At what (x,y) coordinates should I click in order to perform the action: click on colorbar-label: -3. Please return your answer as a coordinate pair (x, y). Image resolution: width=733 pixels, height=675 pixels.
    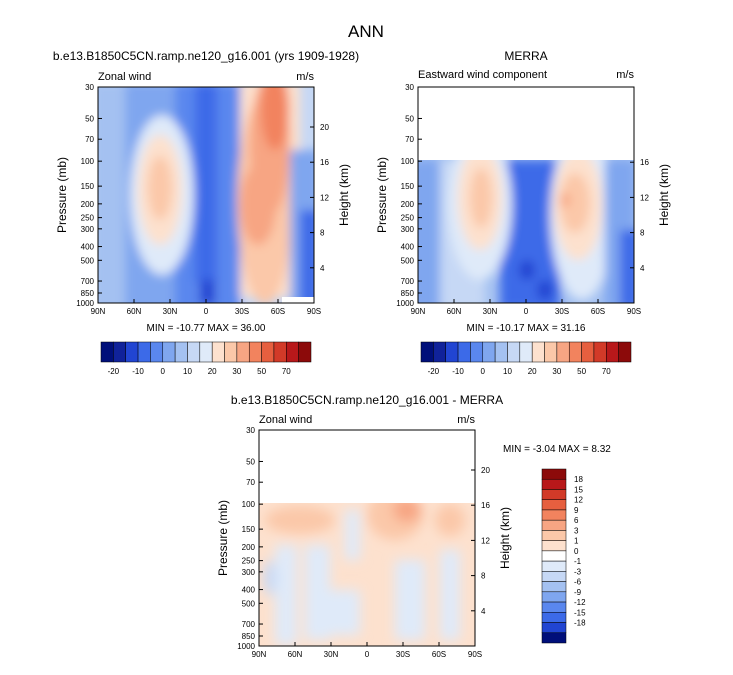
    Looking at the image, I should click on (578, 571).